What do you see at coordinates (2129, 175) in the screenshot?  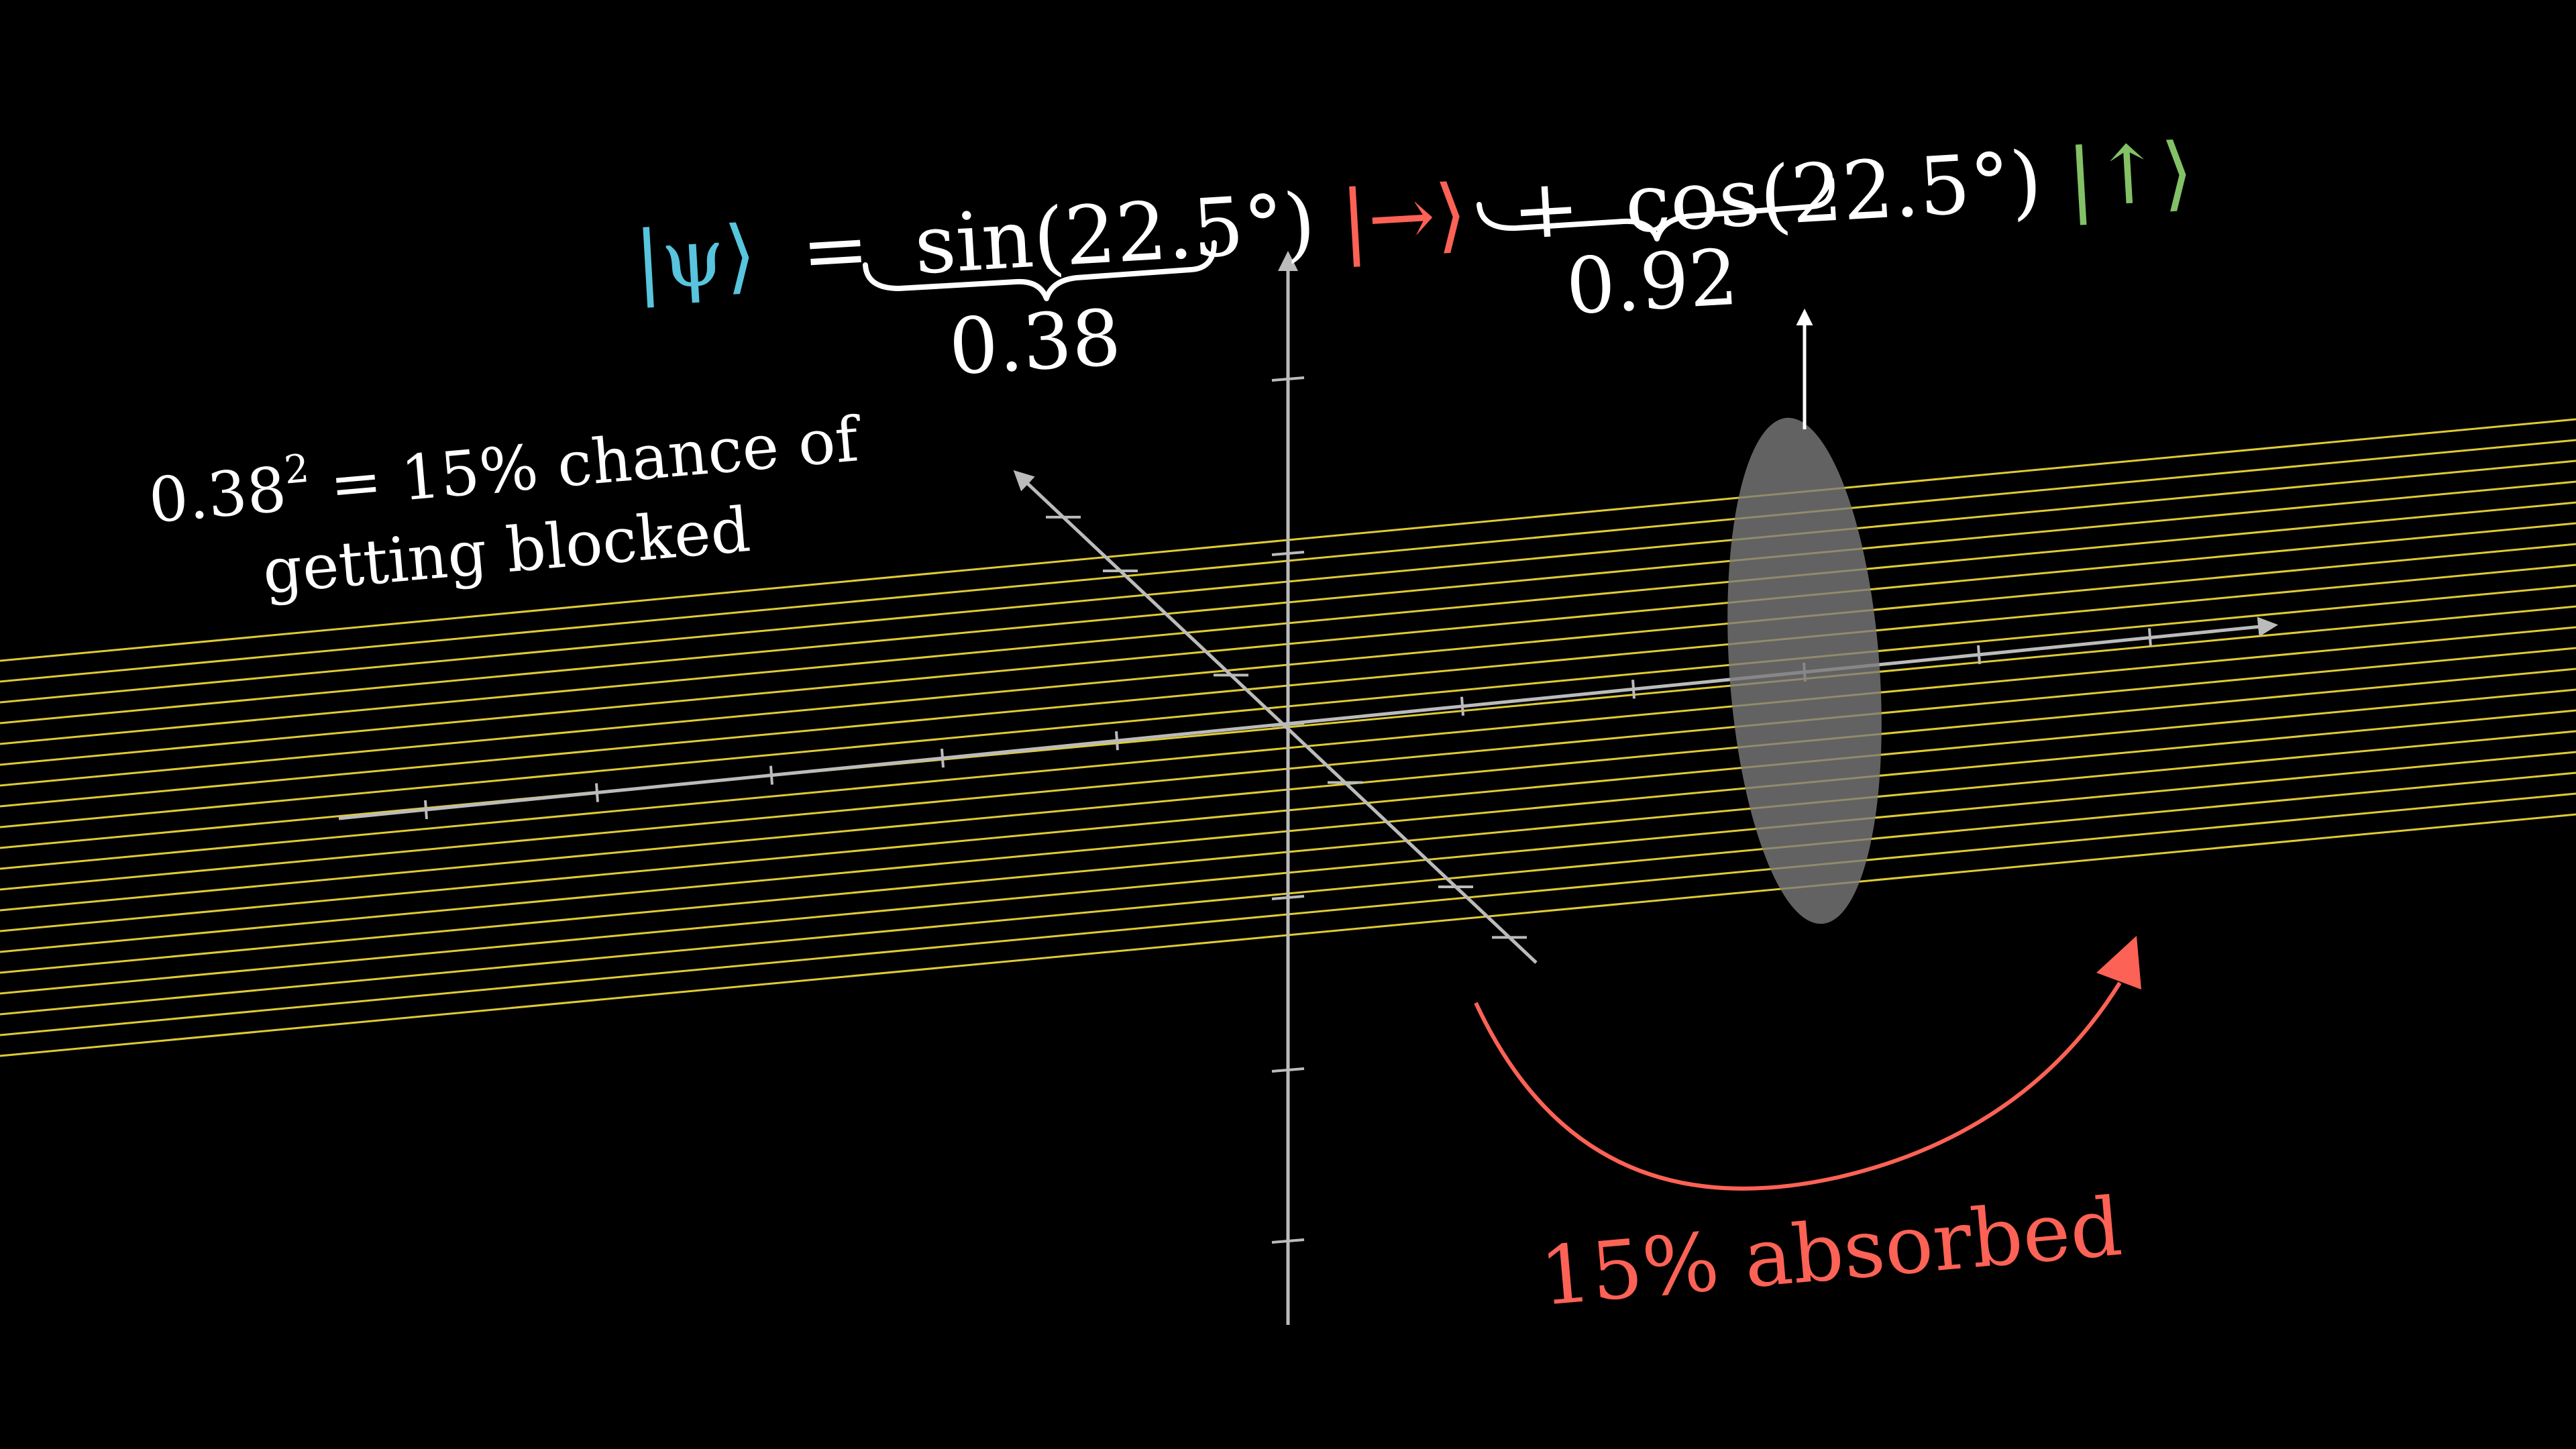 I see `ket-up: |↑⟩` at bounding box center [2129, 175].